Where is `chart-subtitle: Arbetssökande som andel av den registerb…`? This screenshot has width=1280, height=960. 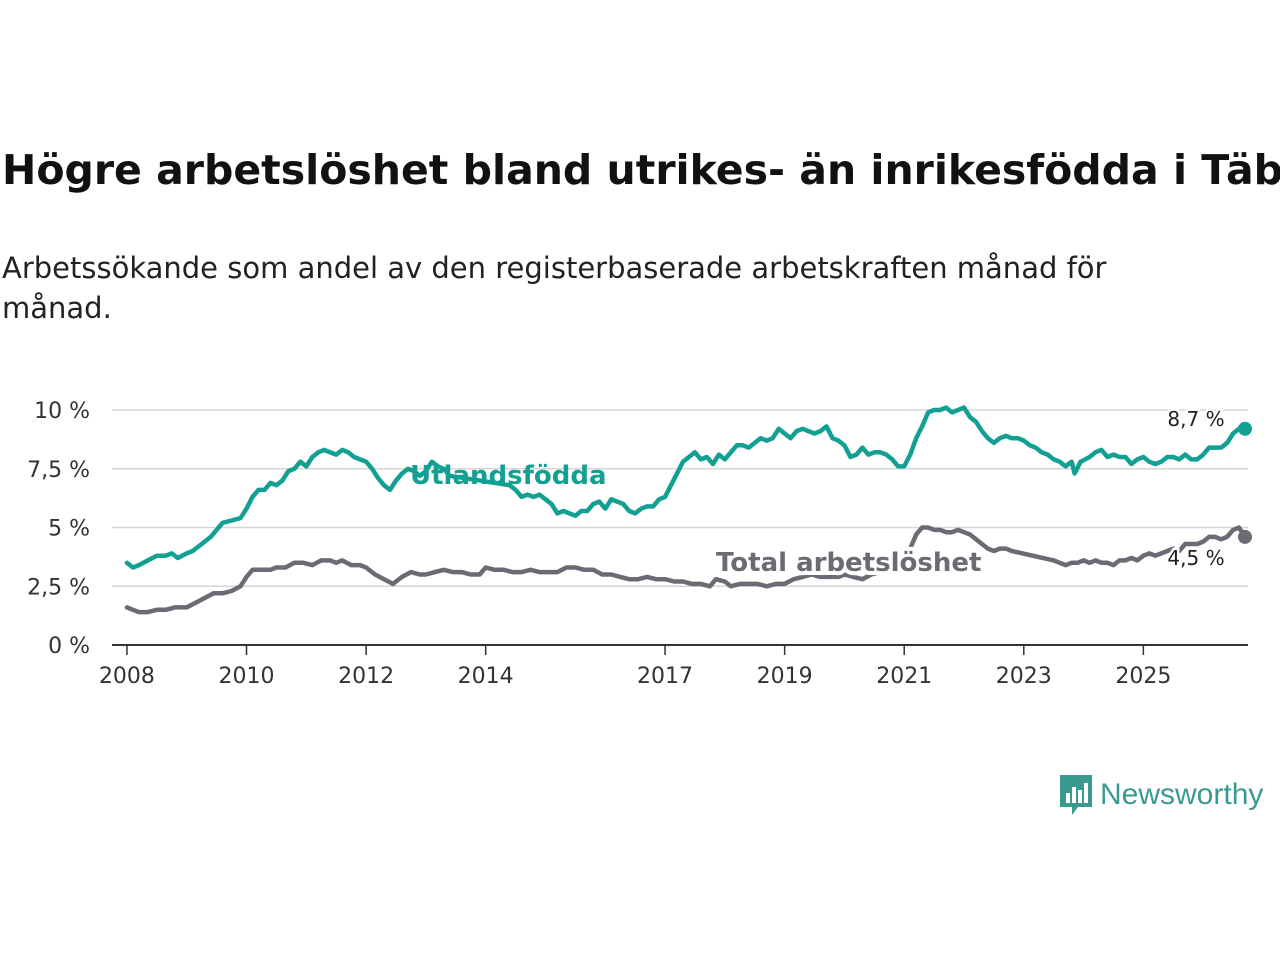 chart-subtitle: Arbetssökande som andel av den registerb… is located at coordinates (554, 288).